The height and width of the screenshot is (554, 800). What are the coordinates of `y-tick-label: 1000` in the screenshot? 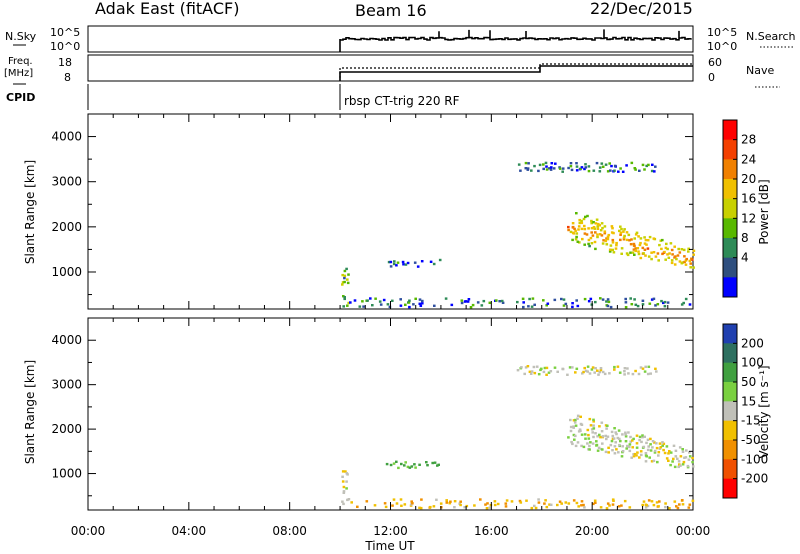 It's located at (66, 272).